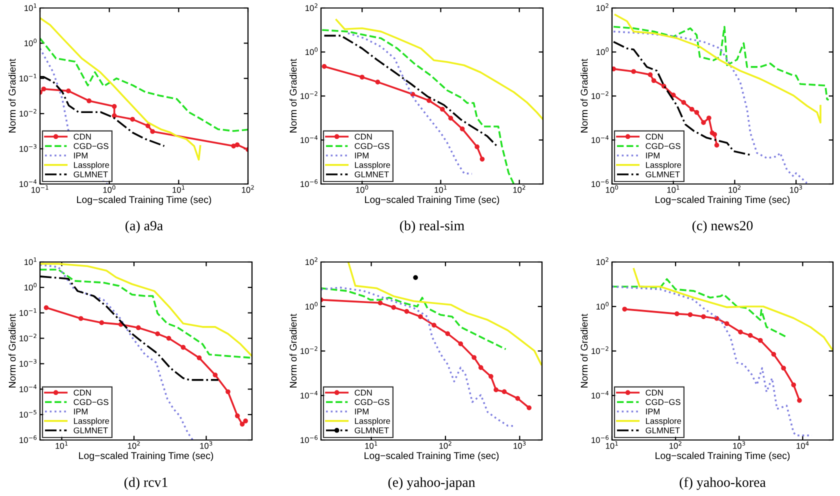  Describe the element at coordinates (723, 483) in the screenshot. I see `text: (f) yahoo-korea` at that location.